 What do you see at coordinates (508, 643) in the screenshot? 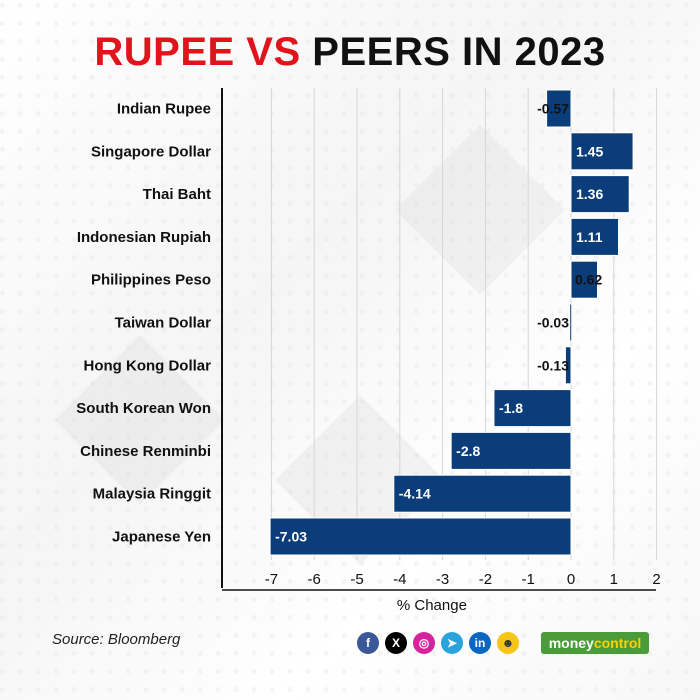
I see `koo-icon: ☻` at bounding box center [508, 643].